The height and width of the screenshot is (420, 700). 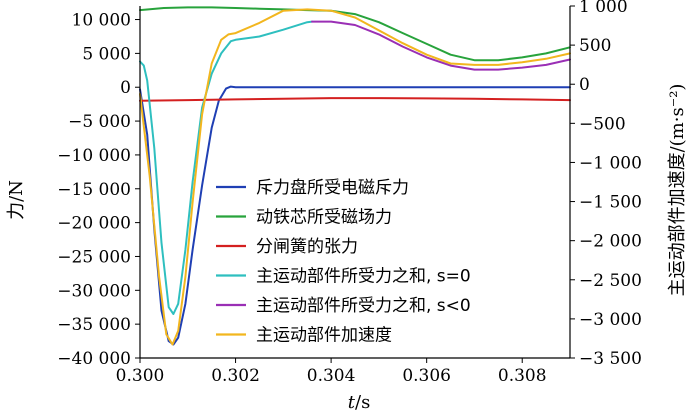 What do you see at coordinates (307, 247) in the screenshot?
I see `legend-label-3: 分闸簧的张力` at bounding box center [307, 247].